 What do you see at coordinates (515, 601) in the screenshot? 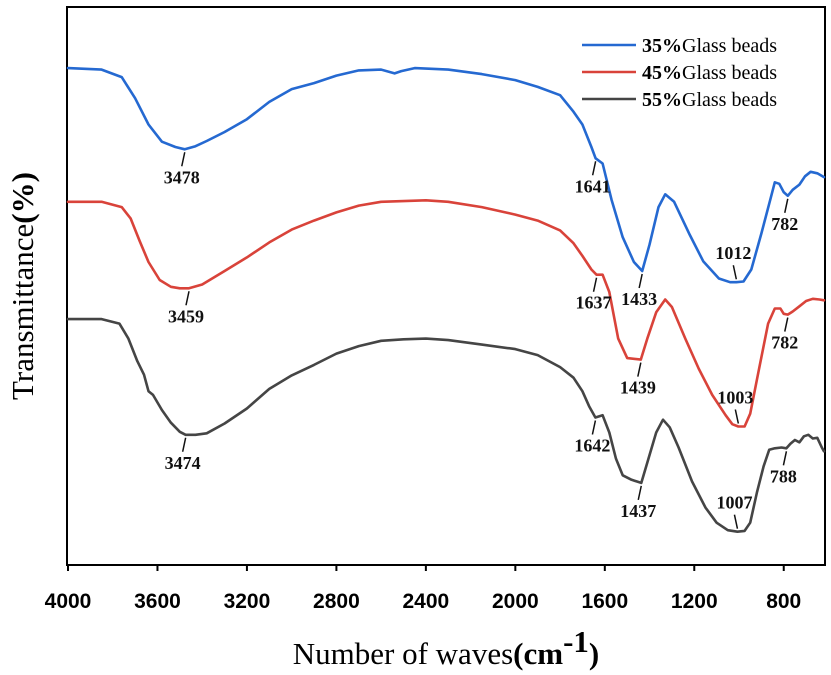
I see `x-tick-label-2000: 2000` at bounding box center [515, 601].